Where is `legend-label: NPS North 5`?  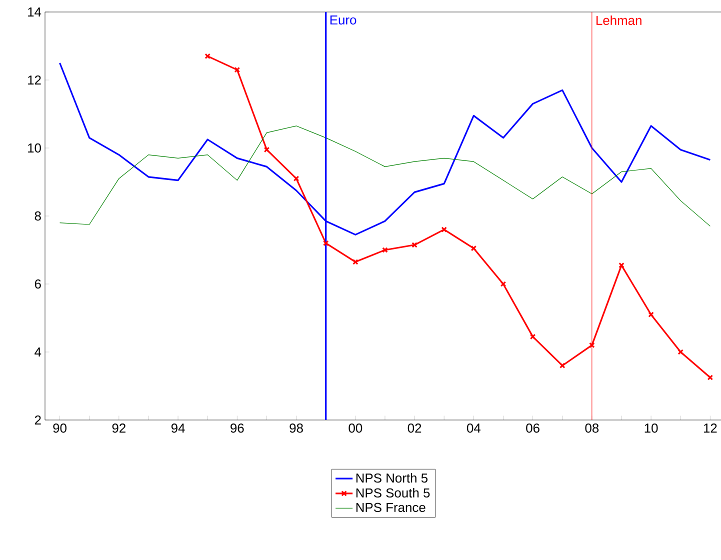
legend-label: NPS North 5 is located at coordinates (392, 478).